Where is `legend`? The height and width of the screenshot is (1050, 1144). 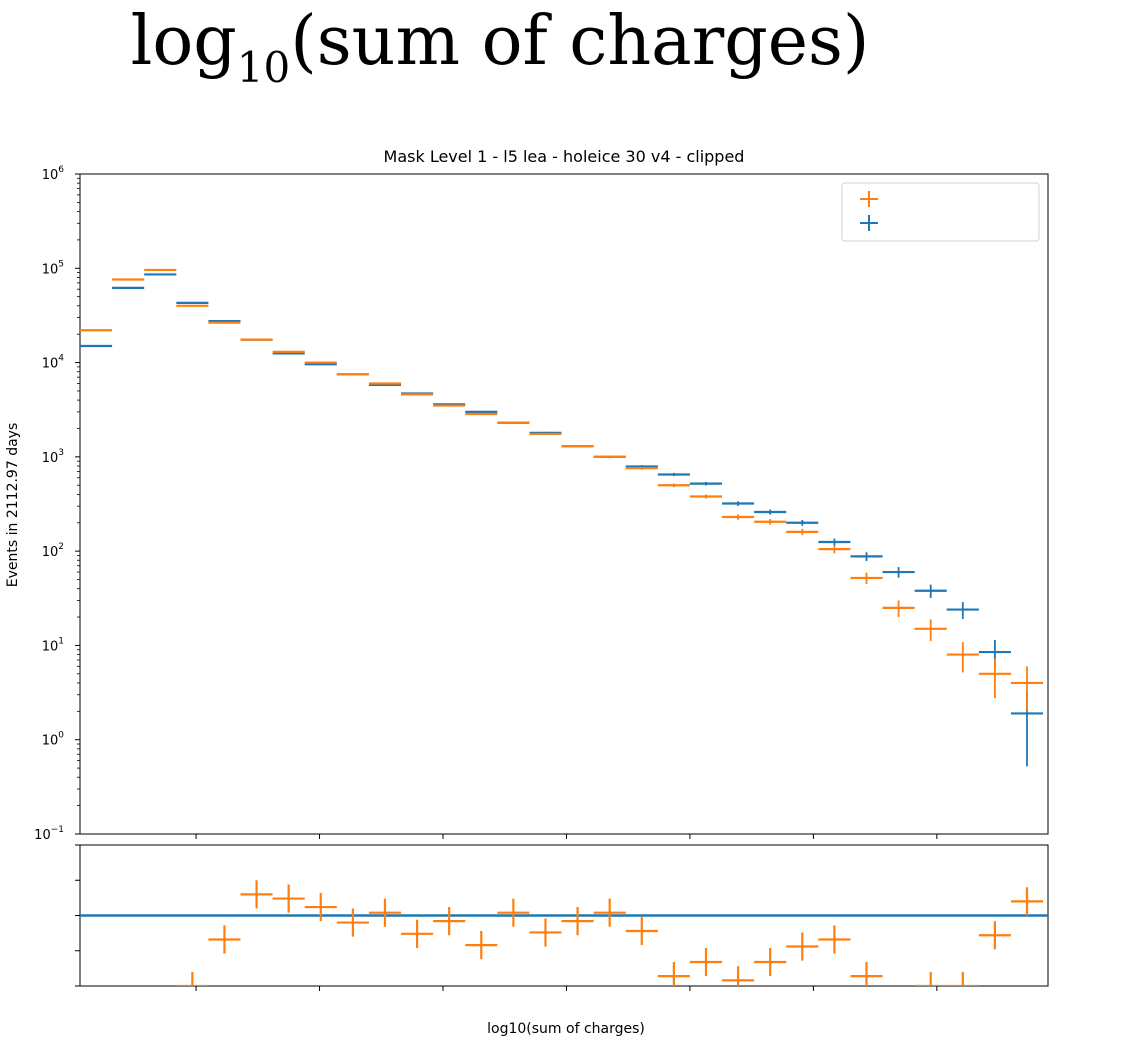
legend is located at coordinates (940, 212).